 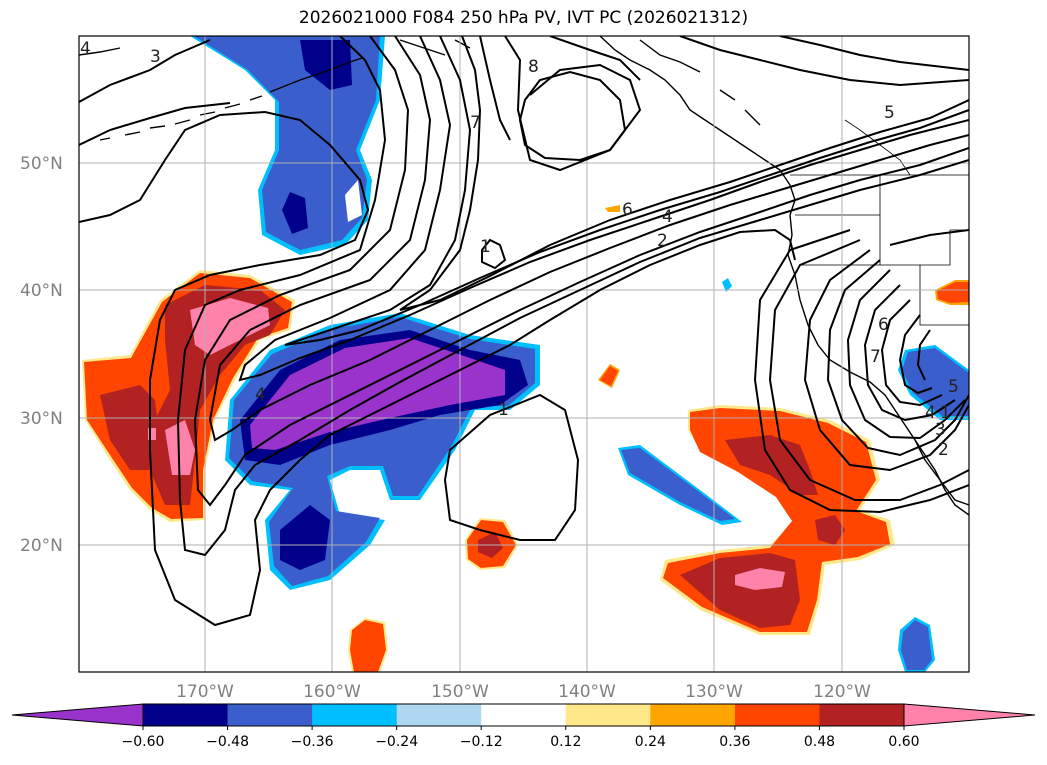 I want to click on colorbar-segments, so click(x=523, y=715).